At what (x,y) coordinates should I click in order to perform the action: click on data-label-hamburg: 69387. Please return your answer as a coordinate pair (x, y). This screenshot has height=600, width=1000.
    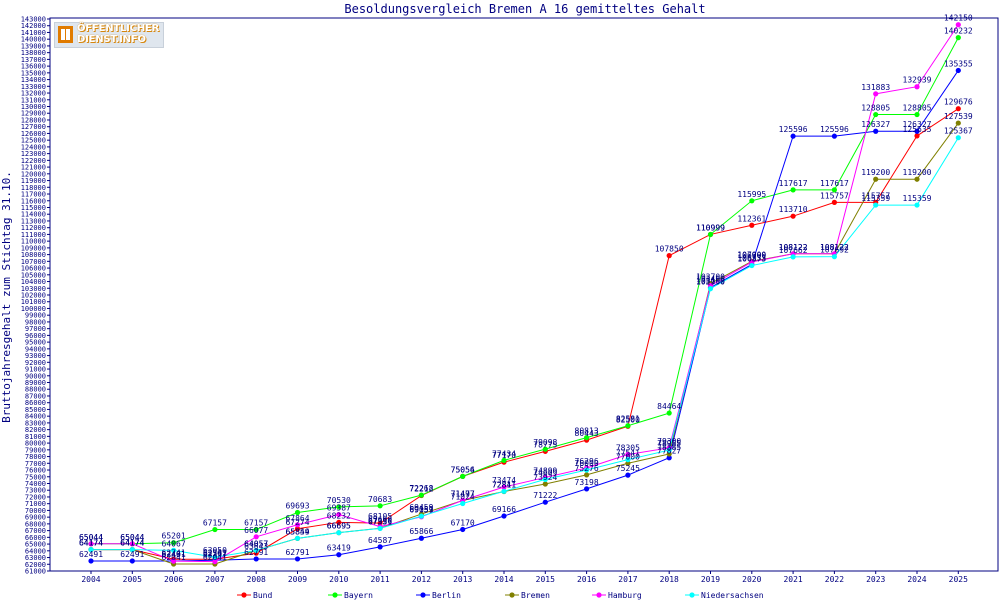
    Looking at the image, I should click on (339, 508).